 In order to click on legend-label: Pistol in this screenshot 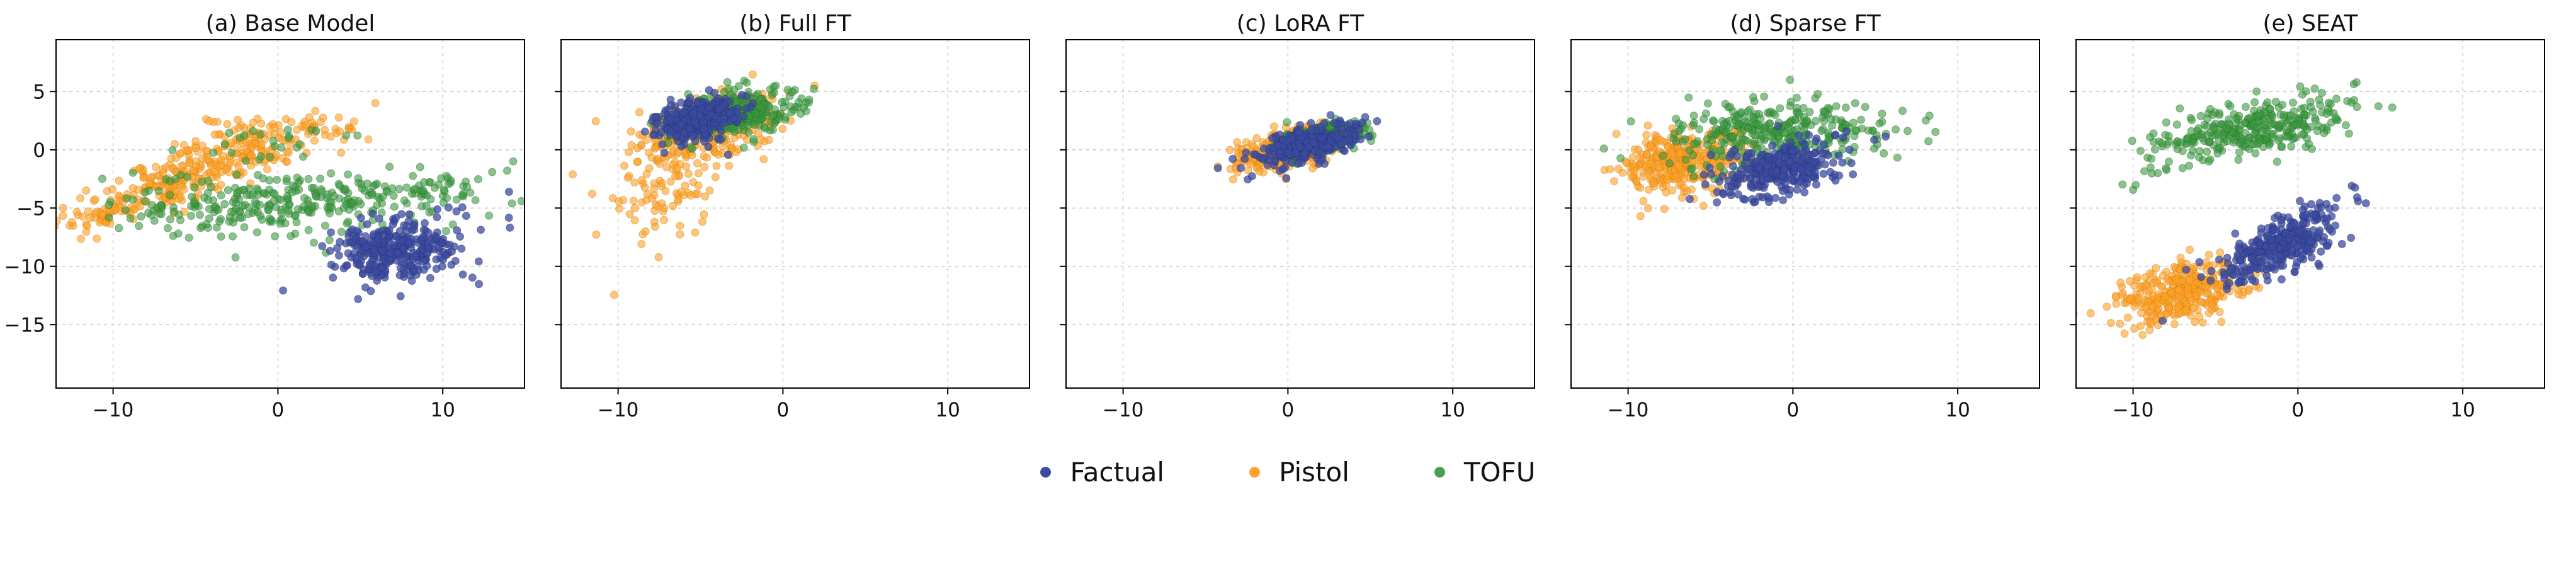, I will do `click(1314, 472)`.